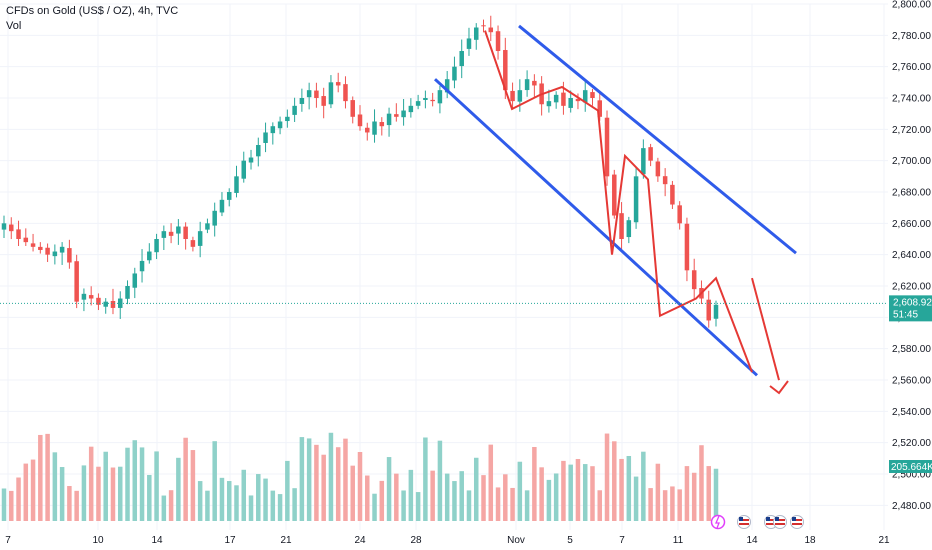 This screenshot has width=932, height=550. I want to click on time-axis: 7 10 14 17 21 24 28 Nov 5 7 11 14 18 21, so click(447, 540).